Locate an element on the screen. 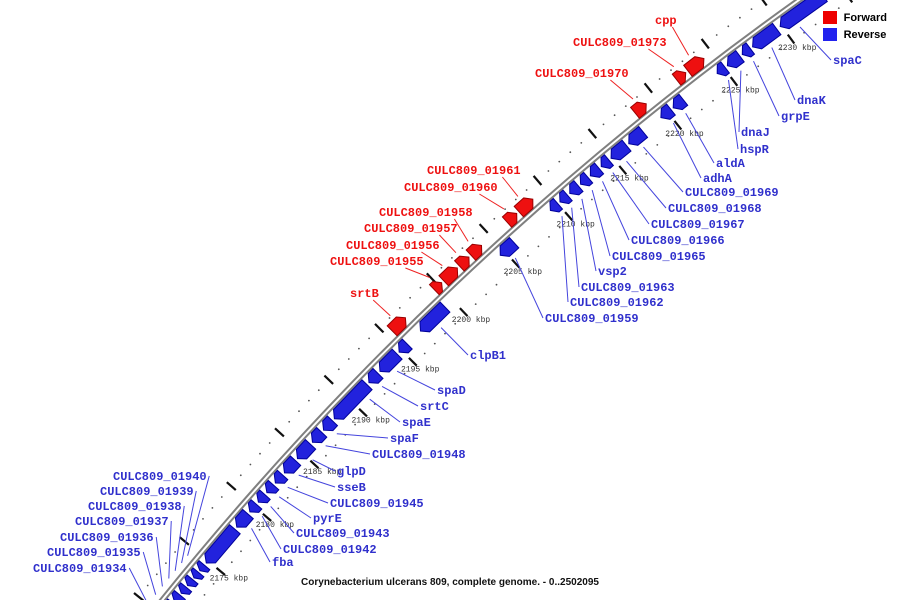 This screenshot has width=900, height=600. gene-label: grpE is located at coordinates (795, 117).